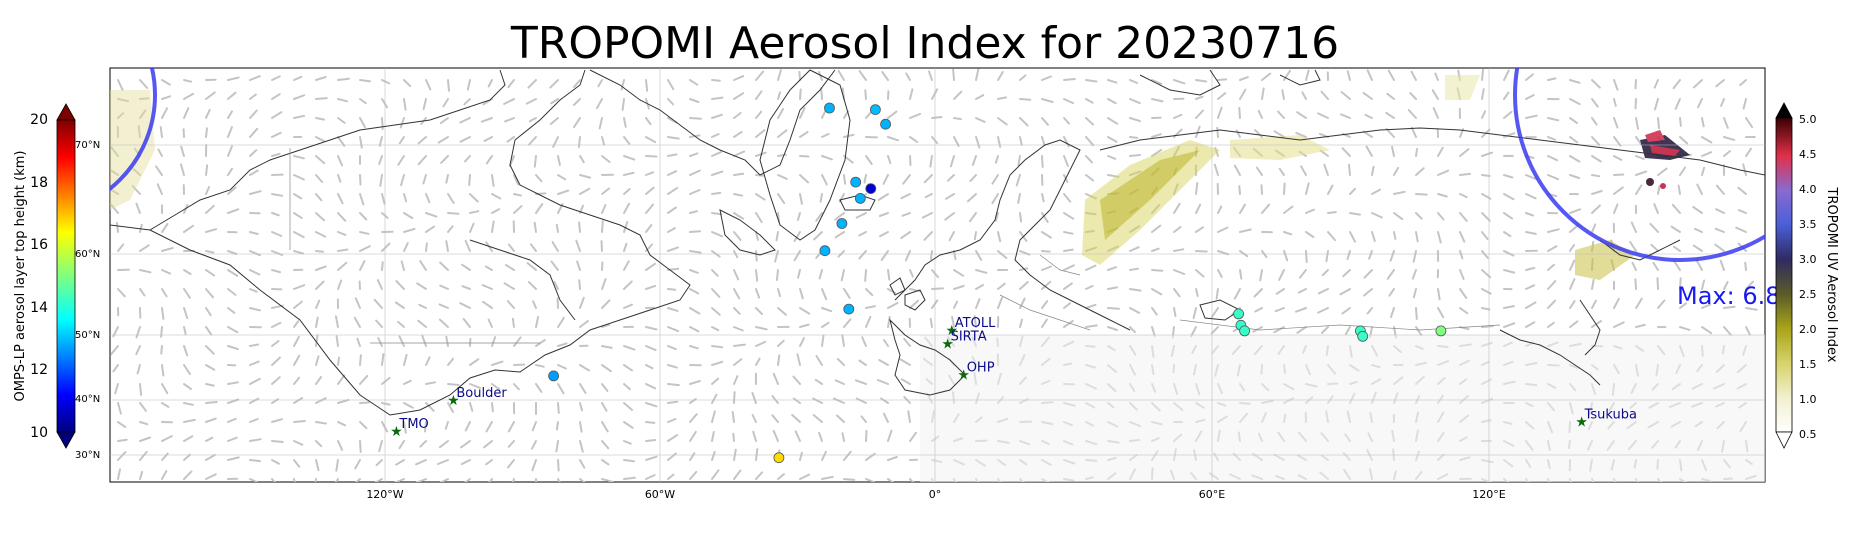 This screenshot has width=1850, height=550. I want to click on lat-tick-label: 50°N, so click(87, 335).